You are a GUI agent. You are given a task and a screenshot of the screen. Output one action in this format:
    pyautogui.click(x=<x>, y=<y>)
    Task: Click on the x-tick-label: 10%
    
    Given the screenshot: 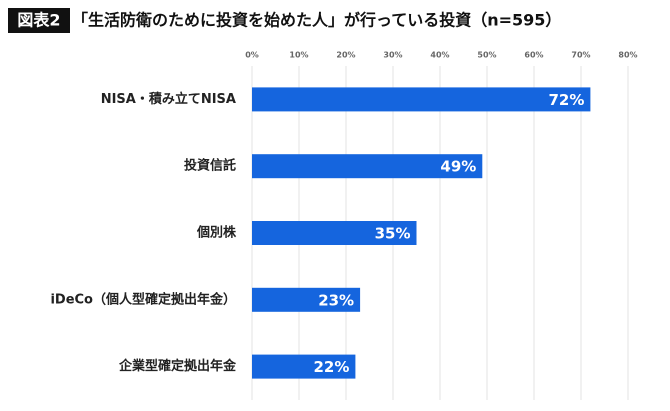 What is the action you would take?
    pyautogui.click(x=298, y=55)
    